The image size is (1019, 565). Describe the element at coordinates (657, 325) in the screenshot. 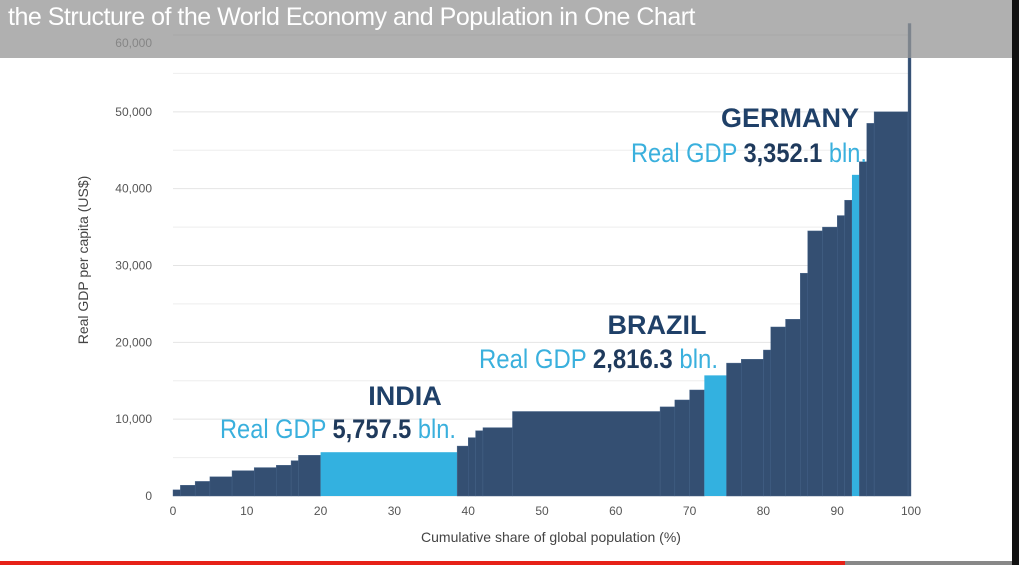

I see `annotation-country: BRAZIL` at that location.